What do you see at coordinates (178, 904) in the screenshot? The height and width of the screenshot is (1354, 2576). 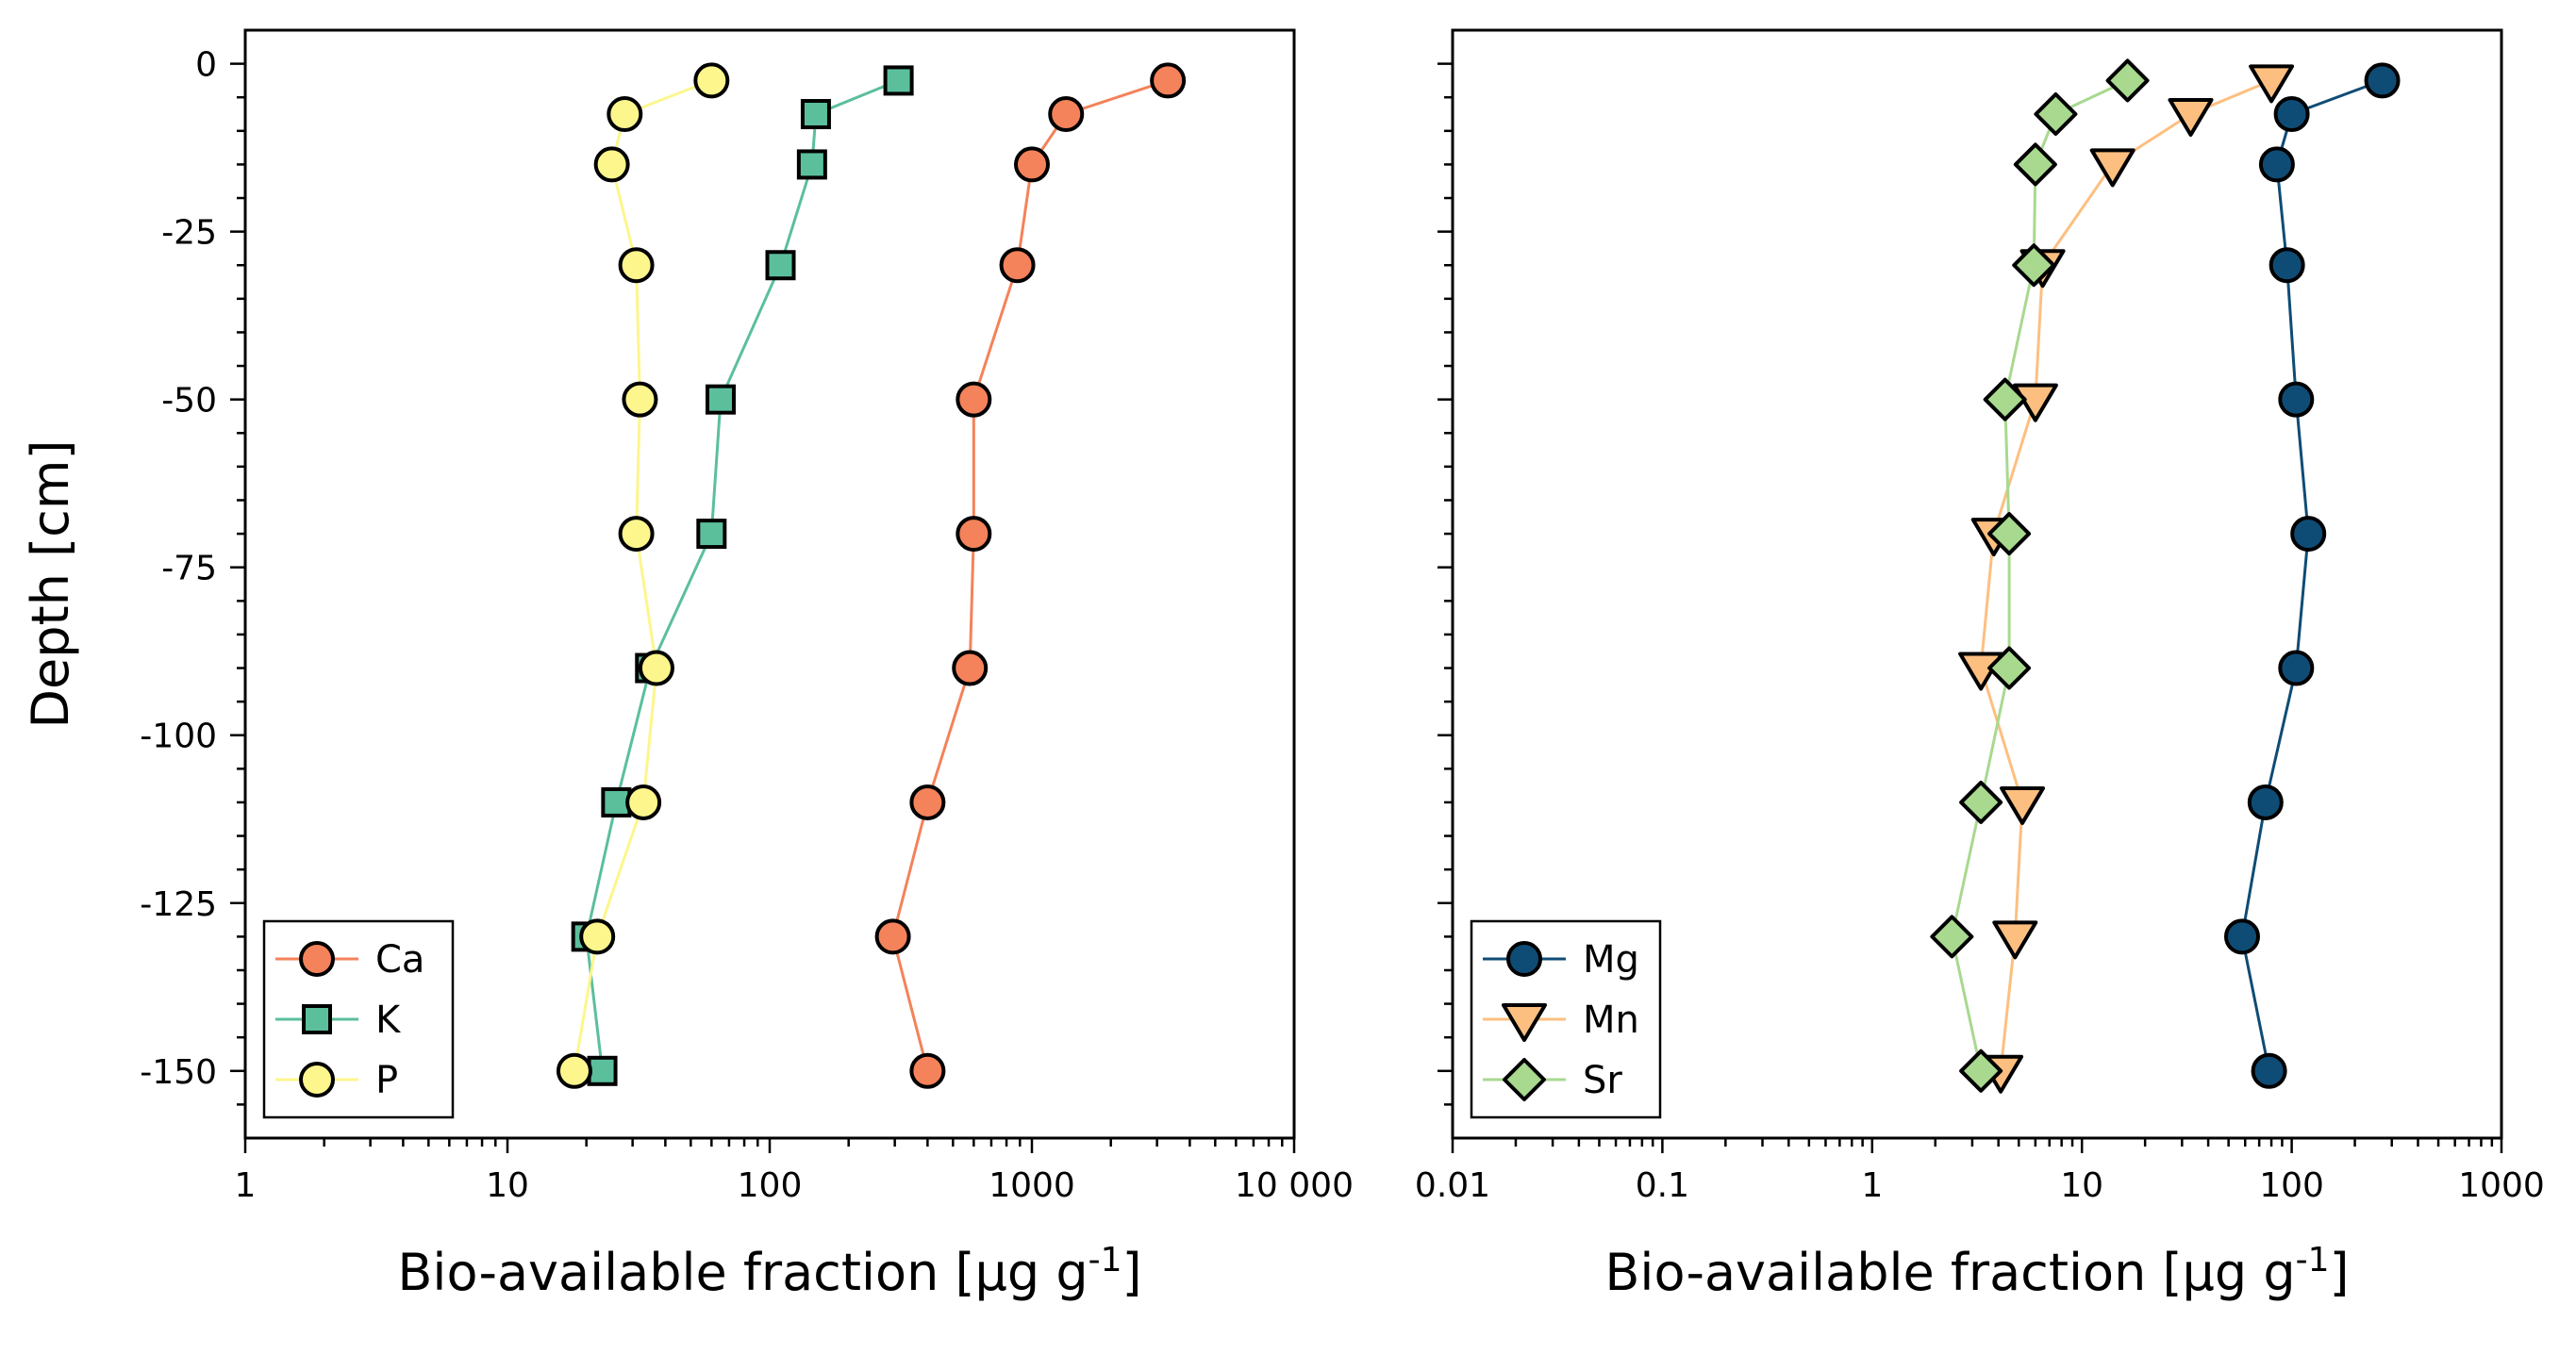 I see `y-tick-label: -125` at bounding box center [178, 904].